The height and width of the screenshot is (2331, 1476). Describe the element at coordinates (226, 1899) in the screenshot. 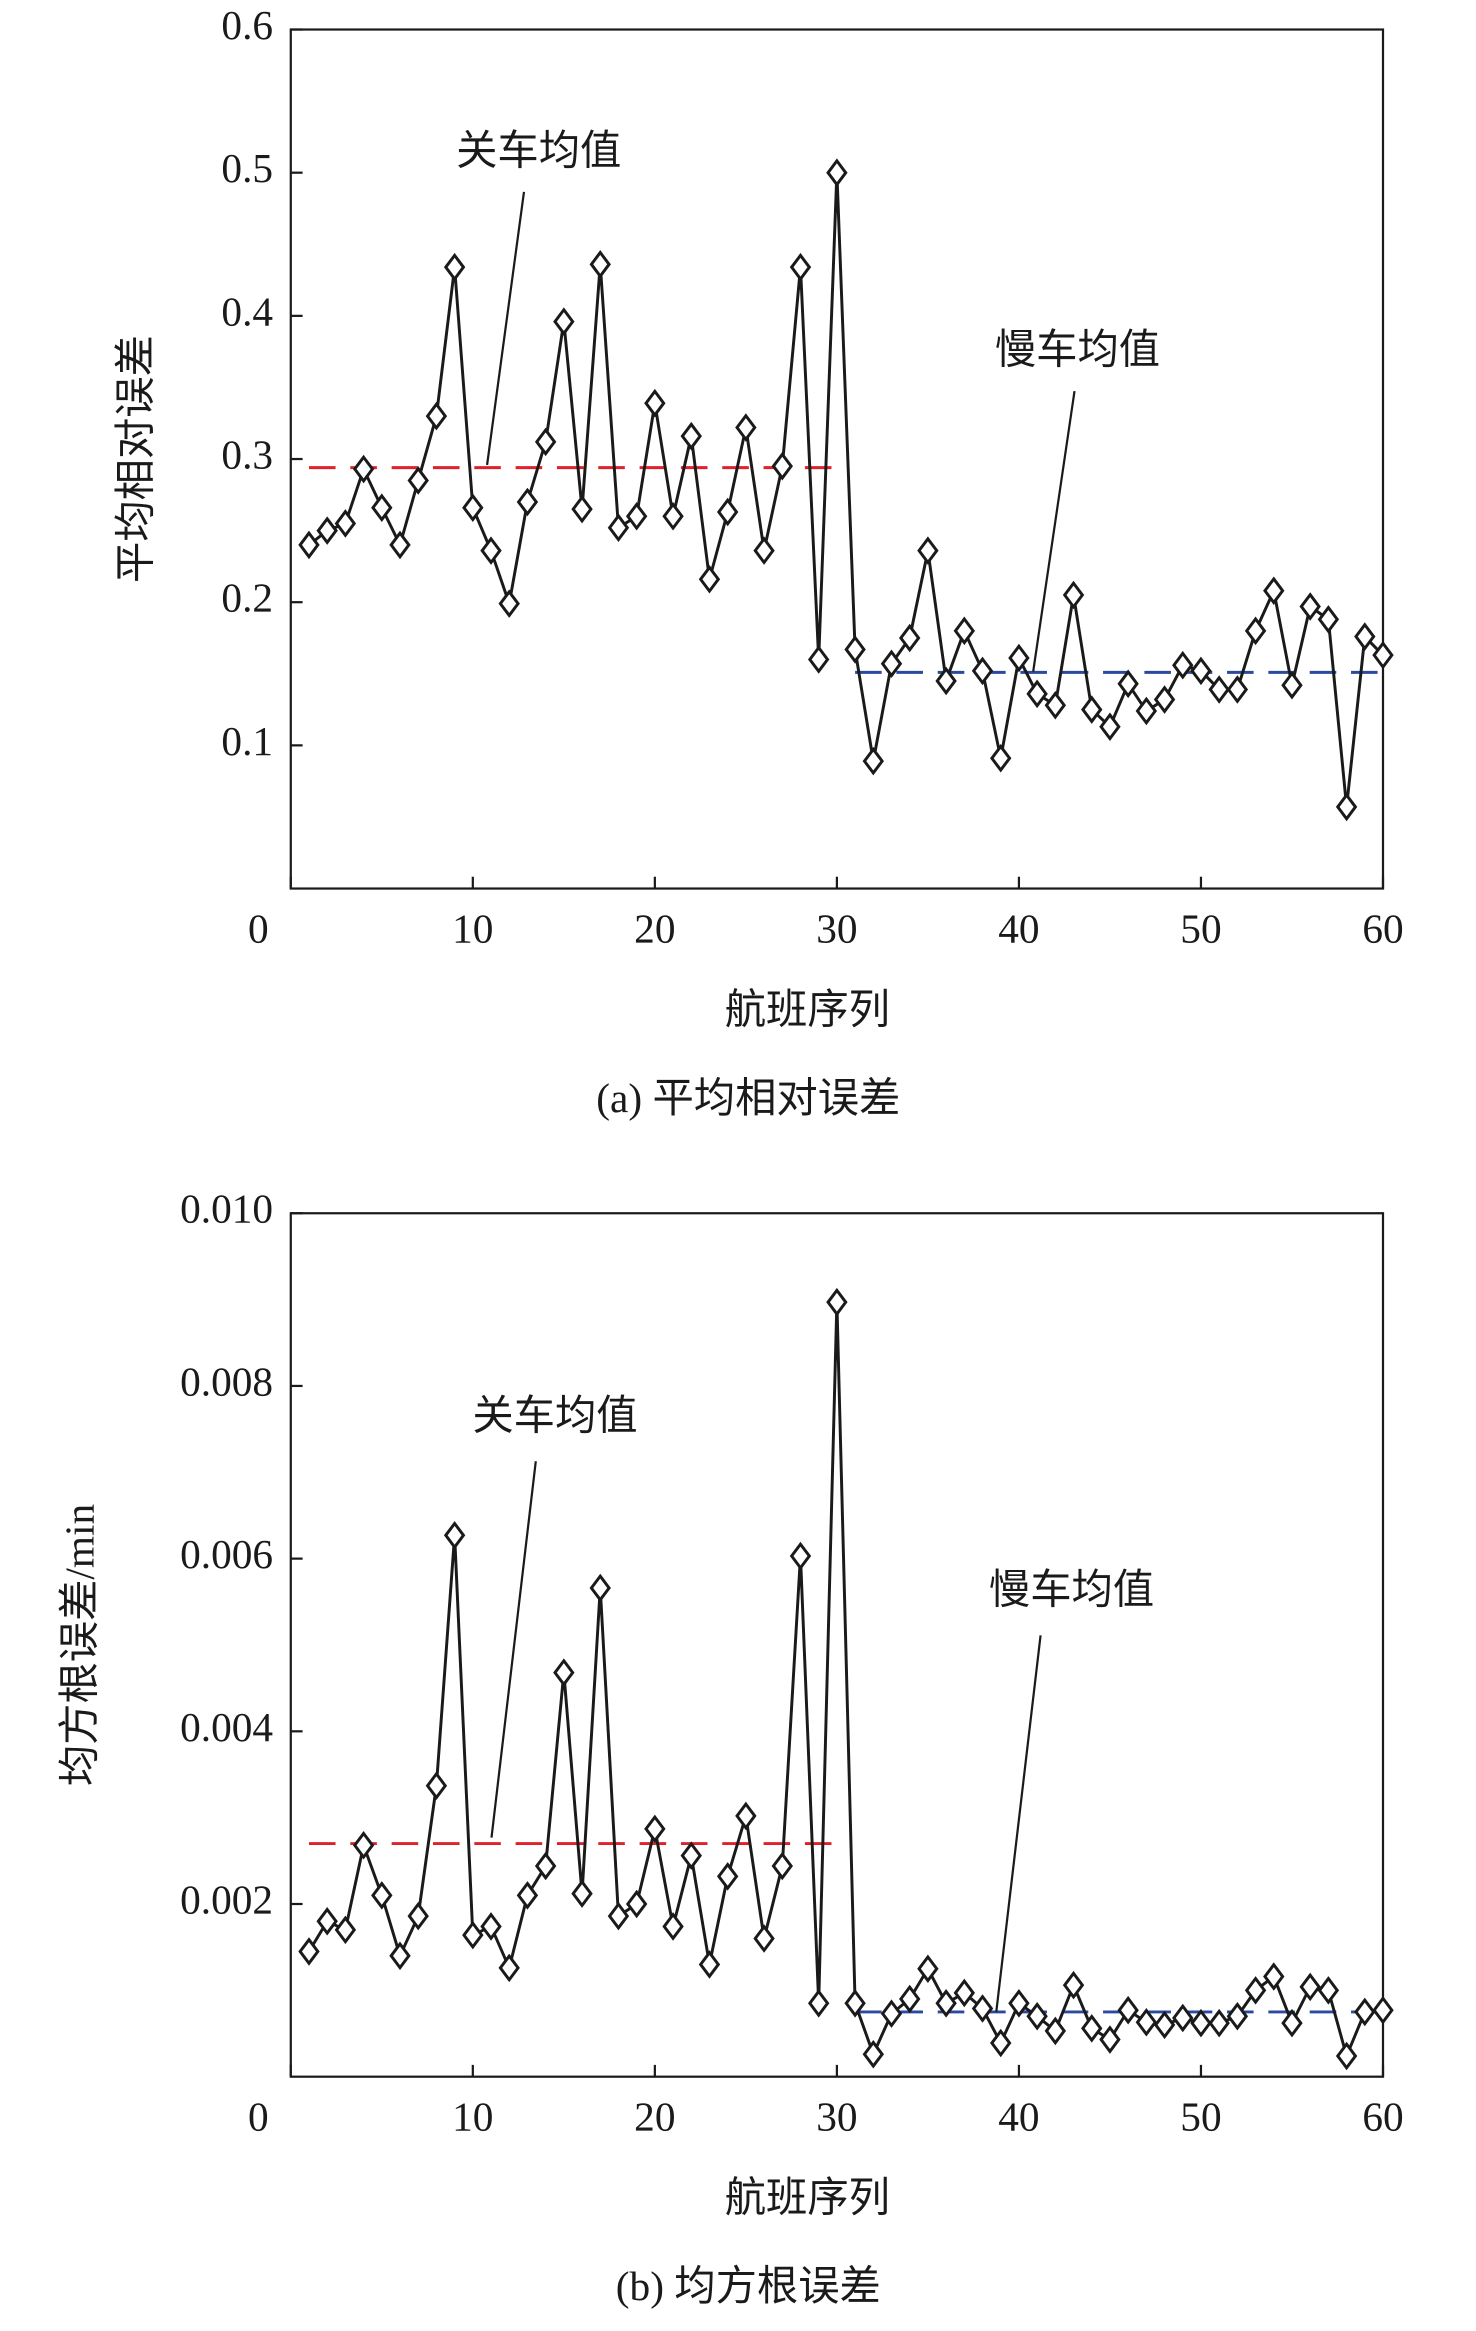

I see `y-tick-label: 0.002` at that location.